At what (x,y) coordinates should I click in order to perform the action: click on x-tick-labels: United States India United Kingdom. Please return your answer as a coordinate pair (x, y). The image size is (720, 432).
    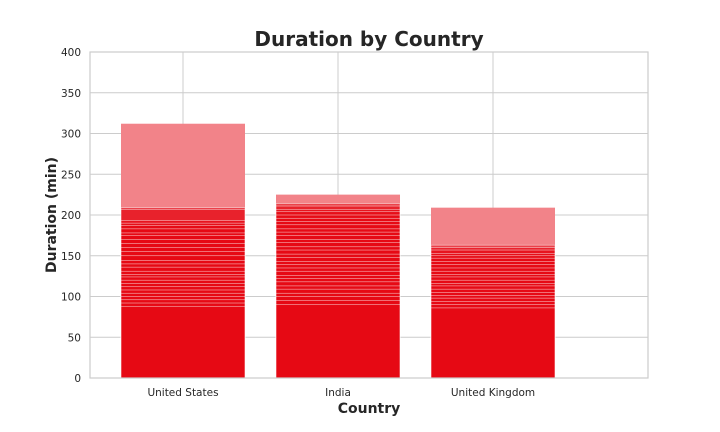
    Looking at the image, I should click on (341, 393).